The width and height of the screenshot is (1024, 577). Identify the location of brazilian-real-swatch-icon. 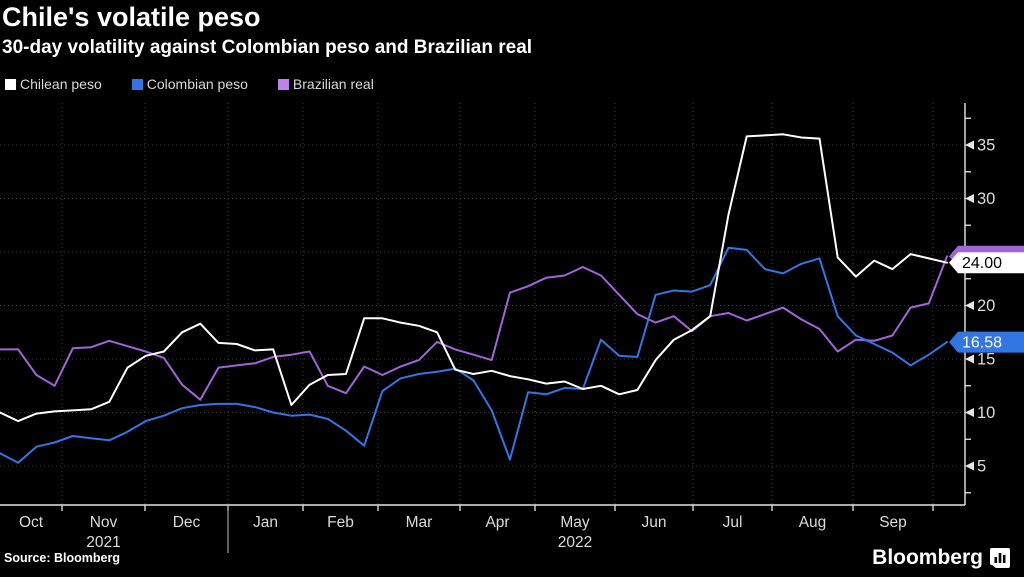
(283, 84).